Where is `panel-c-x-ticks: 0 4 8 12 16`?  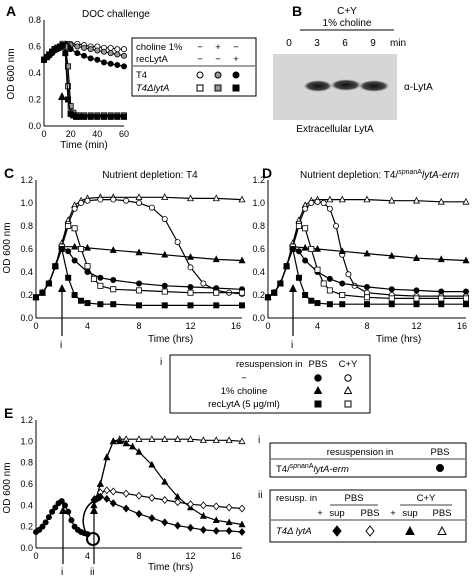 panel-c-x-ticks: 0 4 8 12 16 is located at coordinates (137, 326).